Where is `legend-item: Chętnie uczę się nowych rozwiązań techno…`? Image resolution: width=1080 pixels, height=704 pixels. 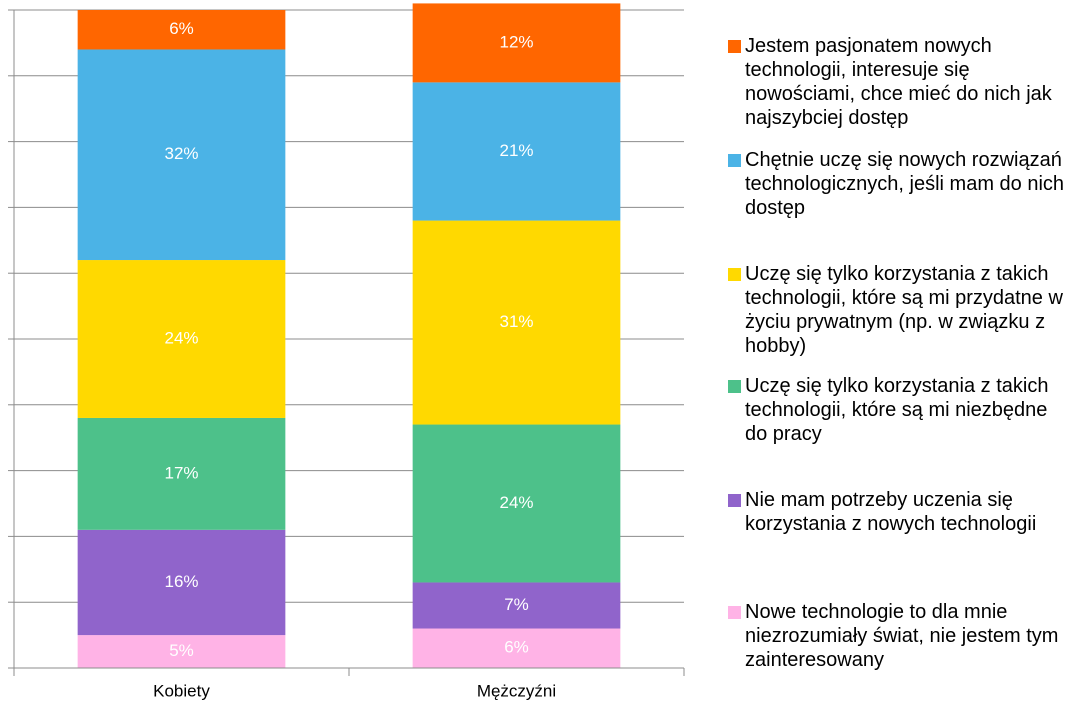
legend-item: Chętnie uczę się nowych rozwiązań techno… is located at coordinates (900, 184).